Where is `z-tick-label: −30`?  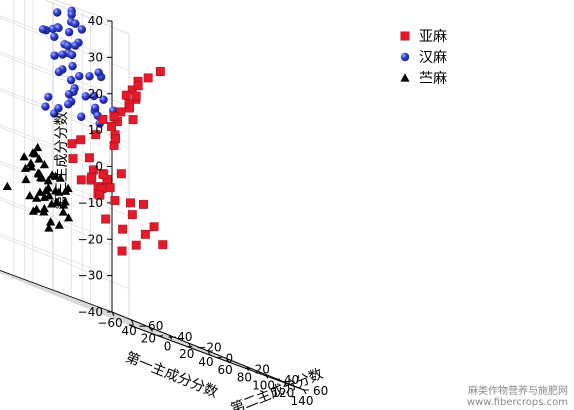
z-tick-label: −30 is located at coordinates (90, 276).